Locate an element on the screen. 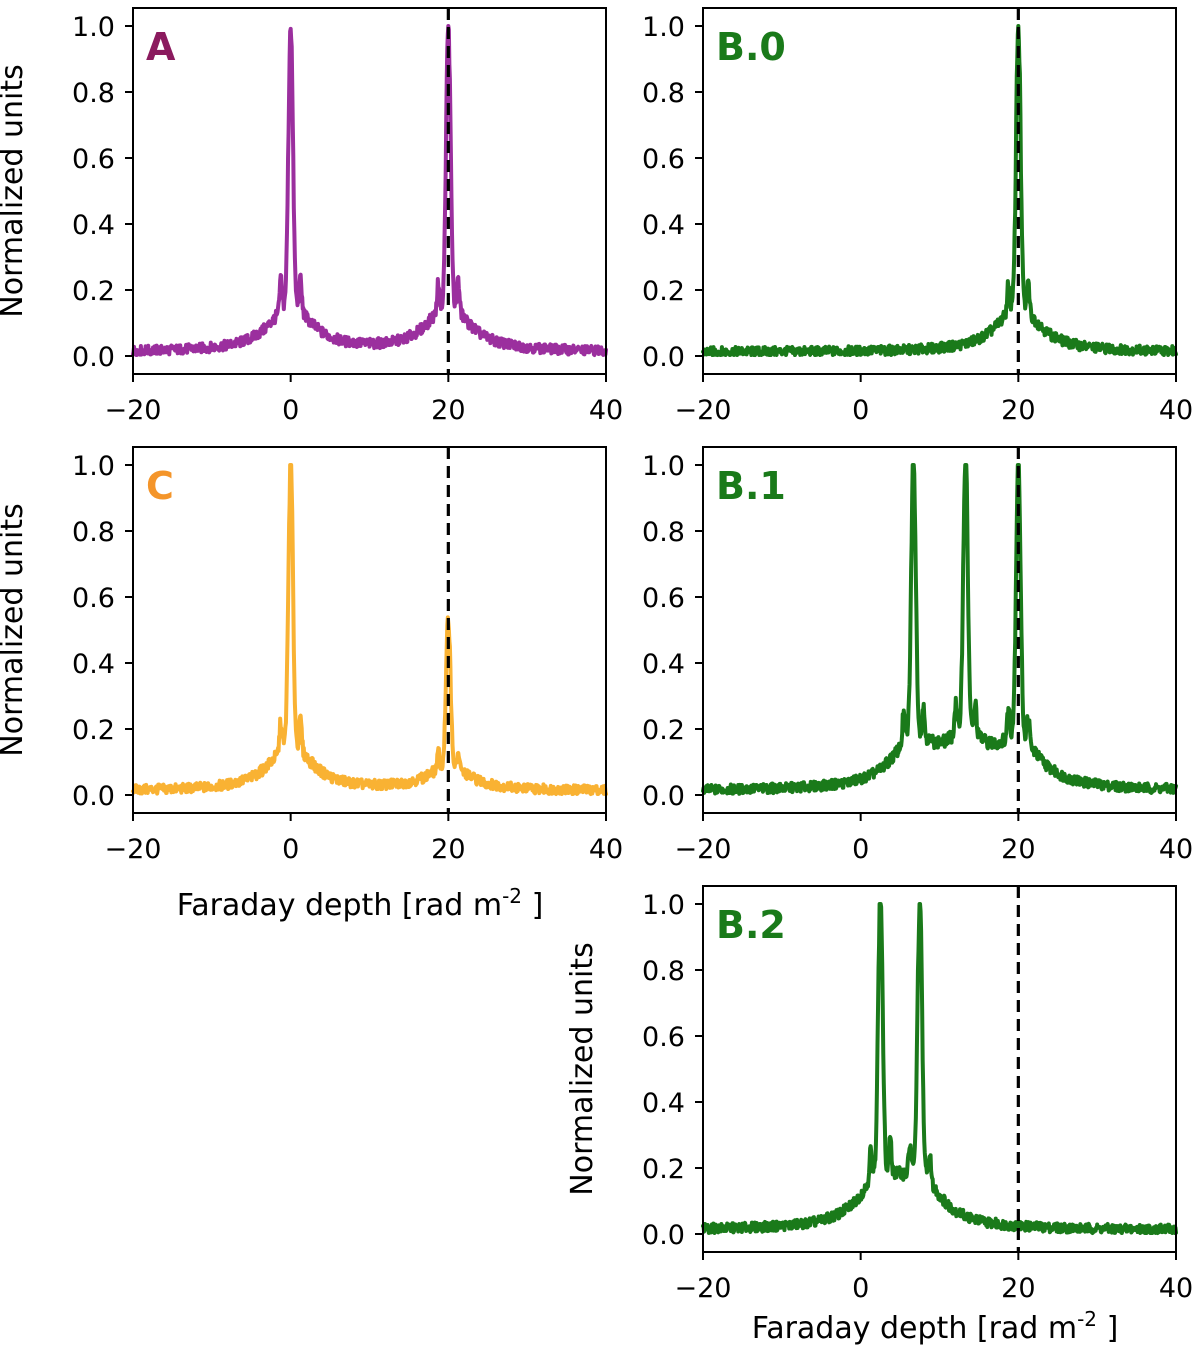 The image size is (1200, 1357). panel-b1: −20 0 20 40 0.0 0.2 0.4 0.6 0.8 1.0 B.1 is located at coordinates (917, 655).